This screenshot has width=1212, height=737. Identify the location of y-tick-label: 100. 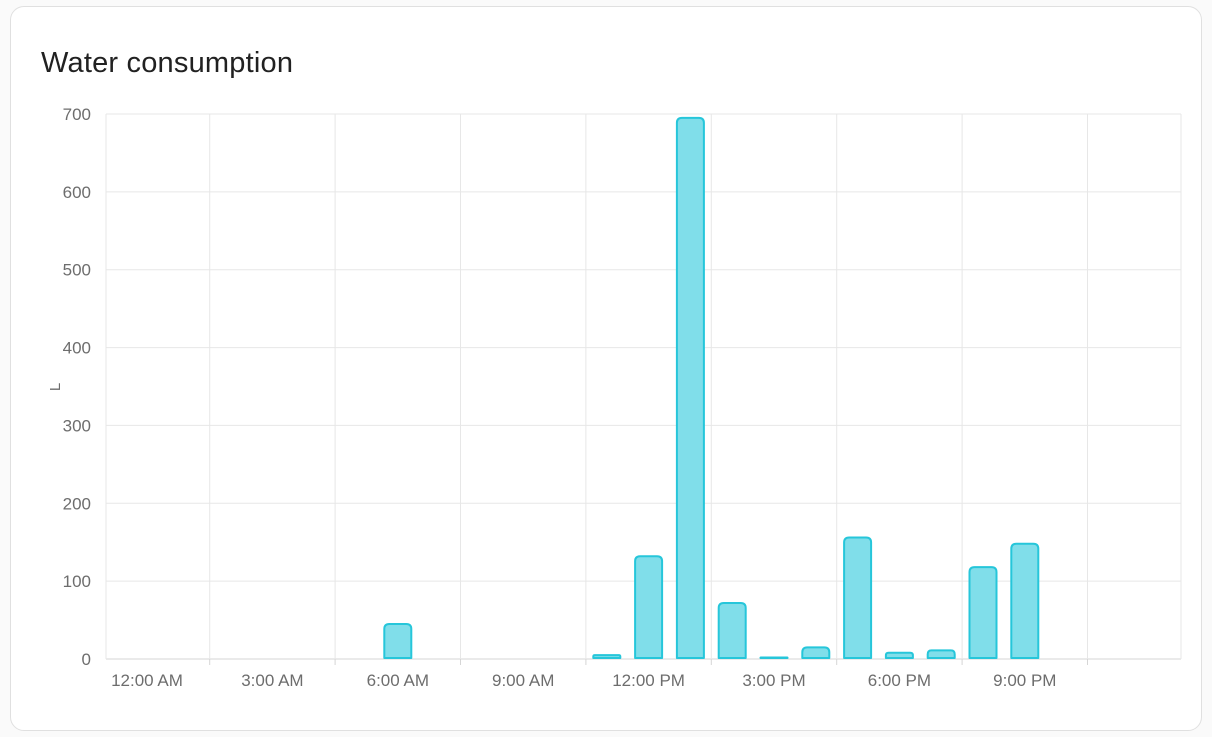
(77, 581).